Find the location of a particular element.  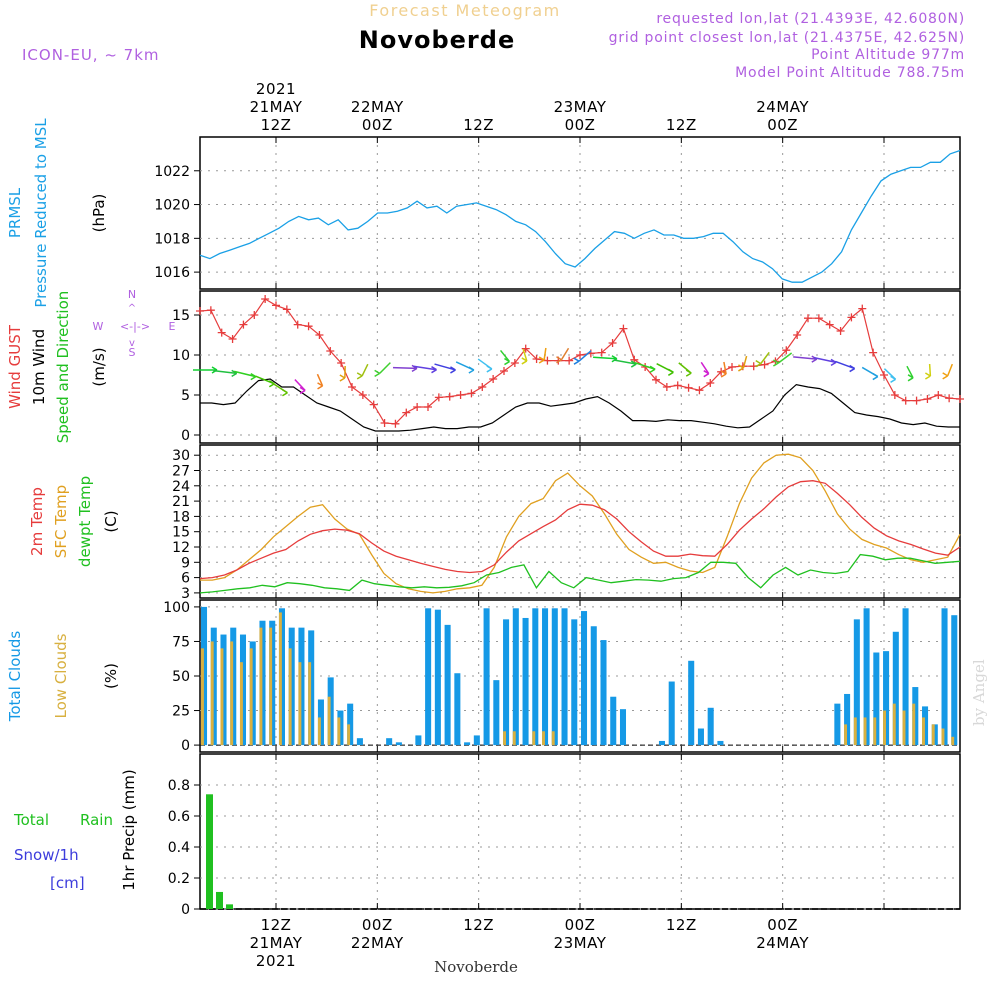

wind-speed-line is located at coordinates (580, 405).